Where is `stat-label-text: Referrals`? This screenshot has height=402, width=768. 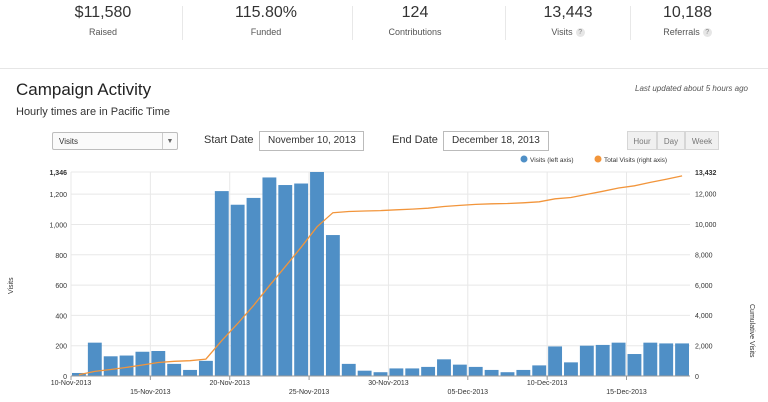 stat-label-text: Referrals is located at coordinates (681, 32).